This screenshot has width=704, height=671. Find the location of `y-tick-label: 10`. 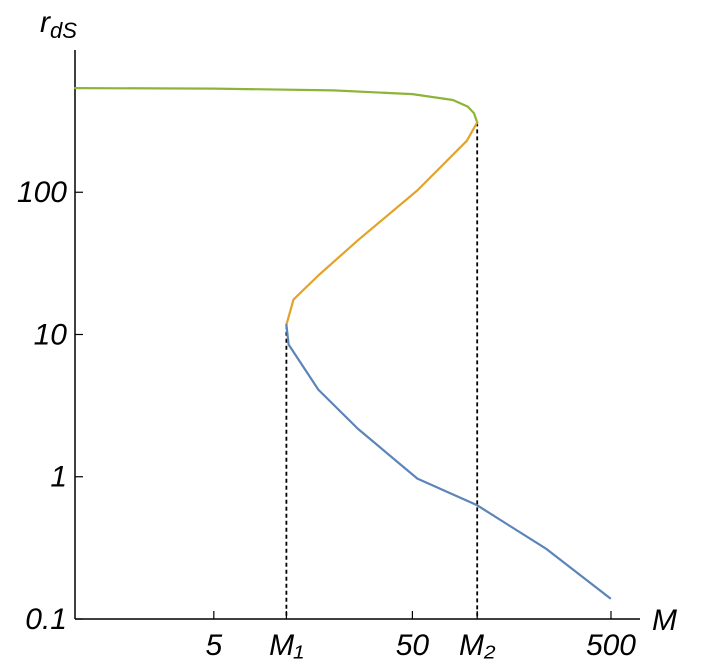

y-tick-label: 10 is located at coordinates (51, 334).